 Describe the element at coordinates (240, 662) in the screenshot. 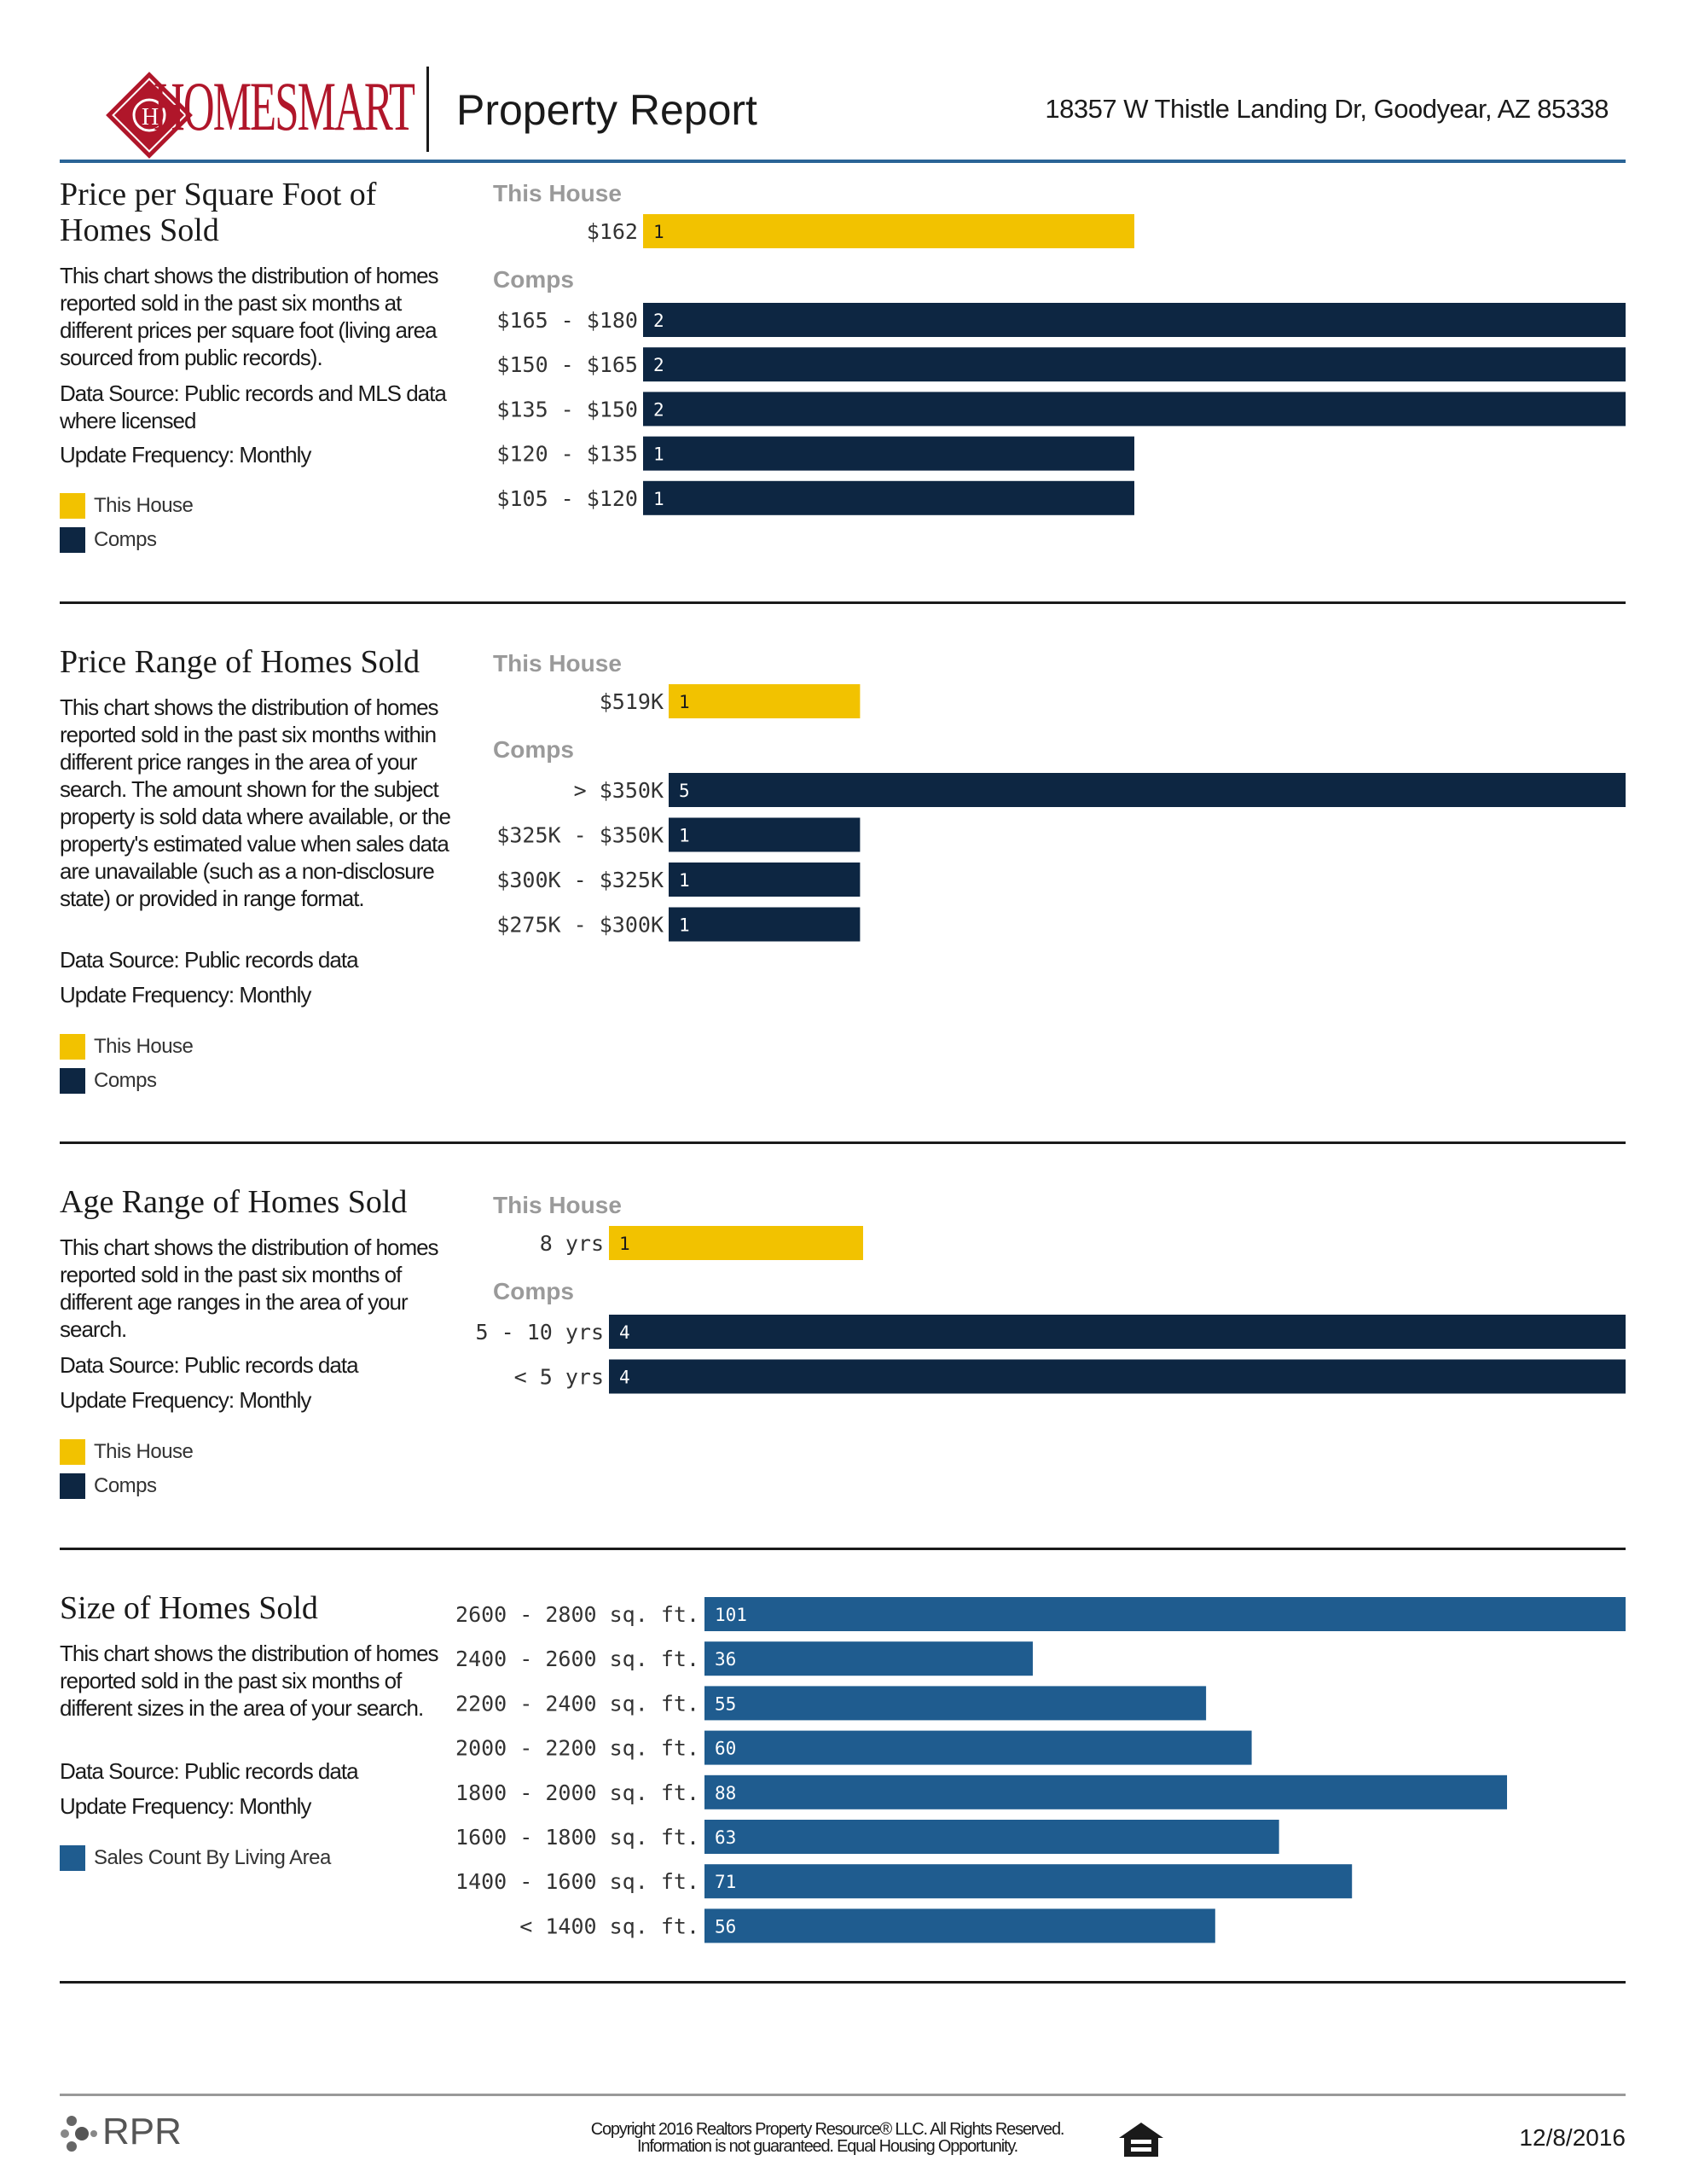

I see `section-title: Price Range of Homes Sold` at that location.